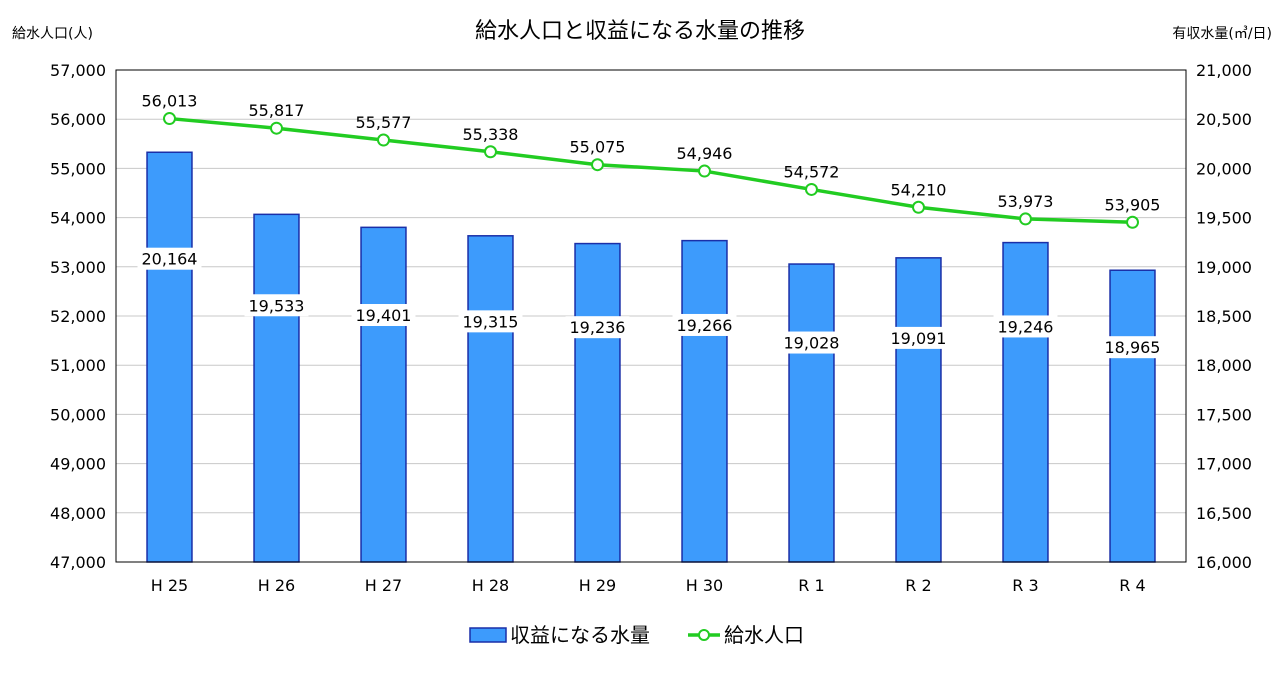  I want to click on x-tick-label: H 28, so click(490, 585).